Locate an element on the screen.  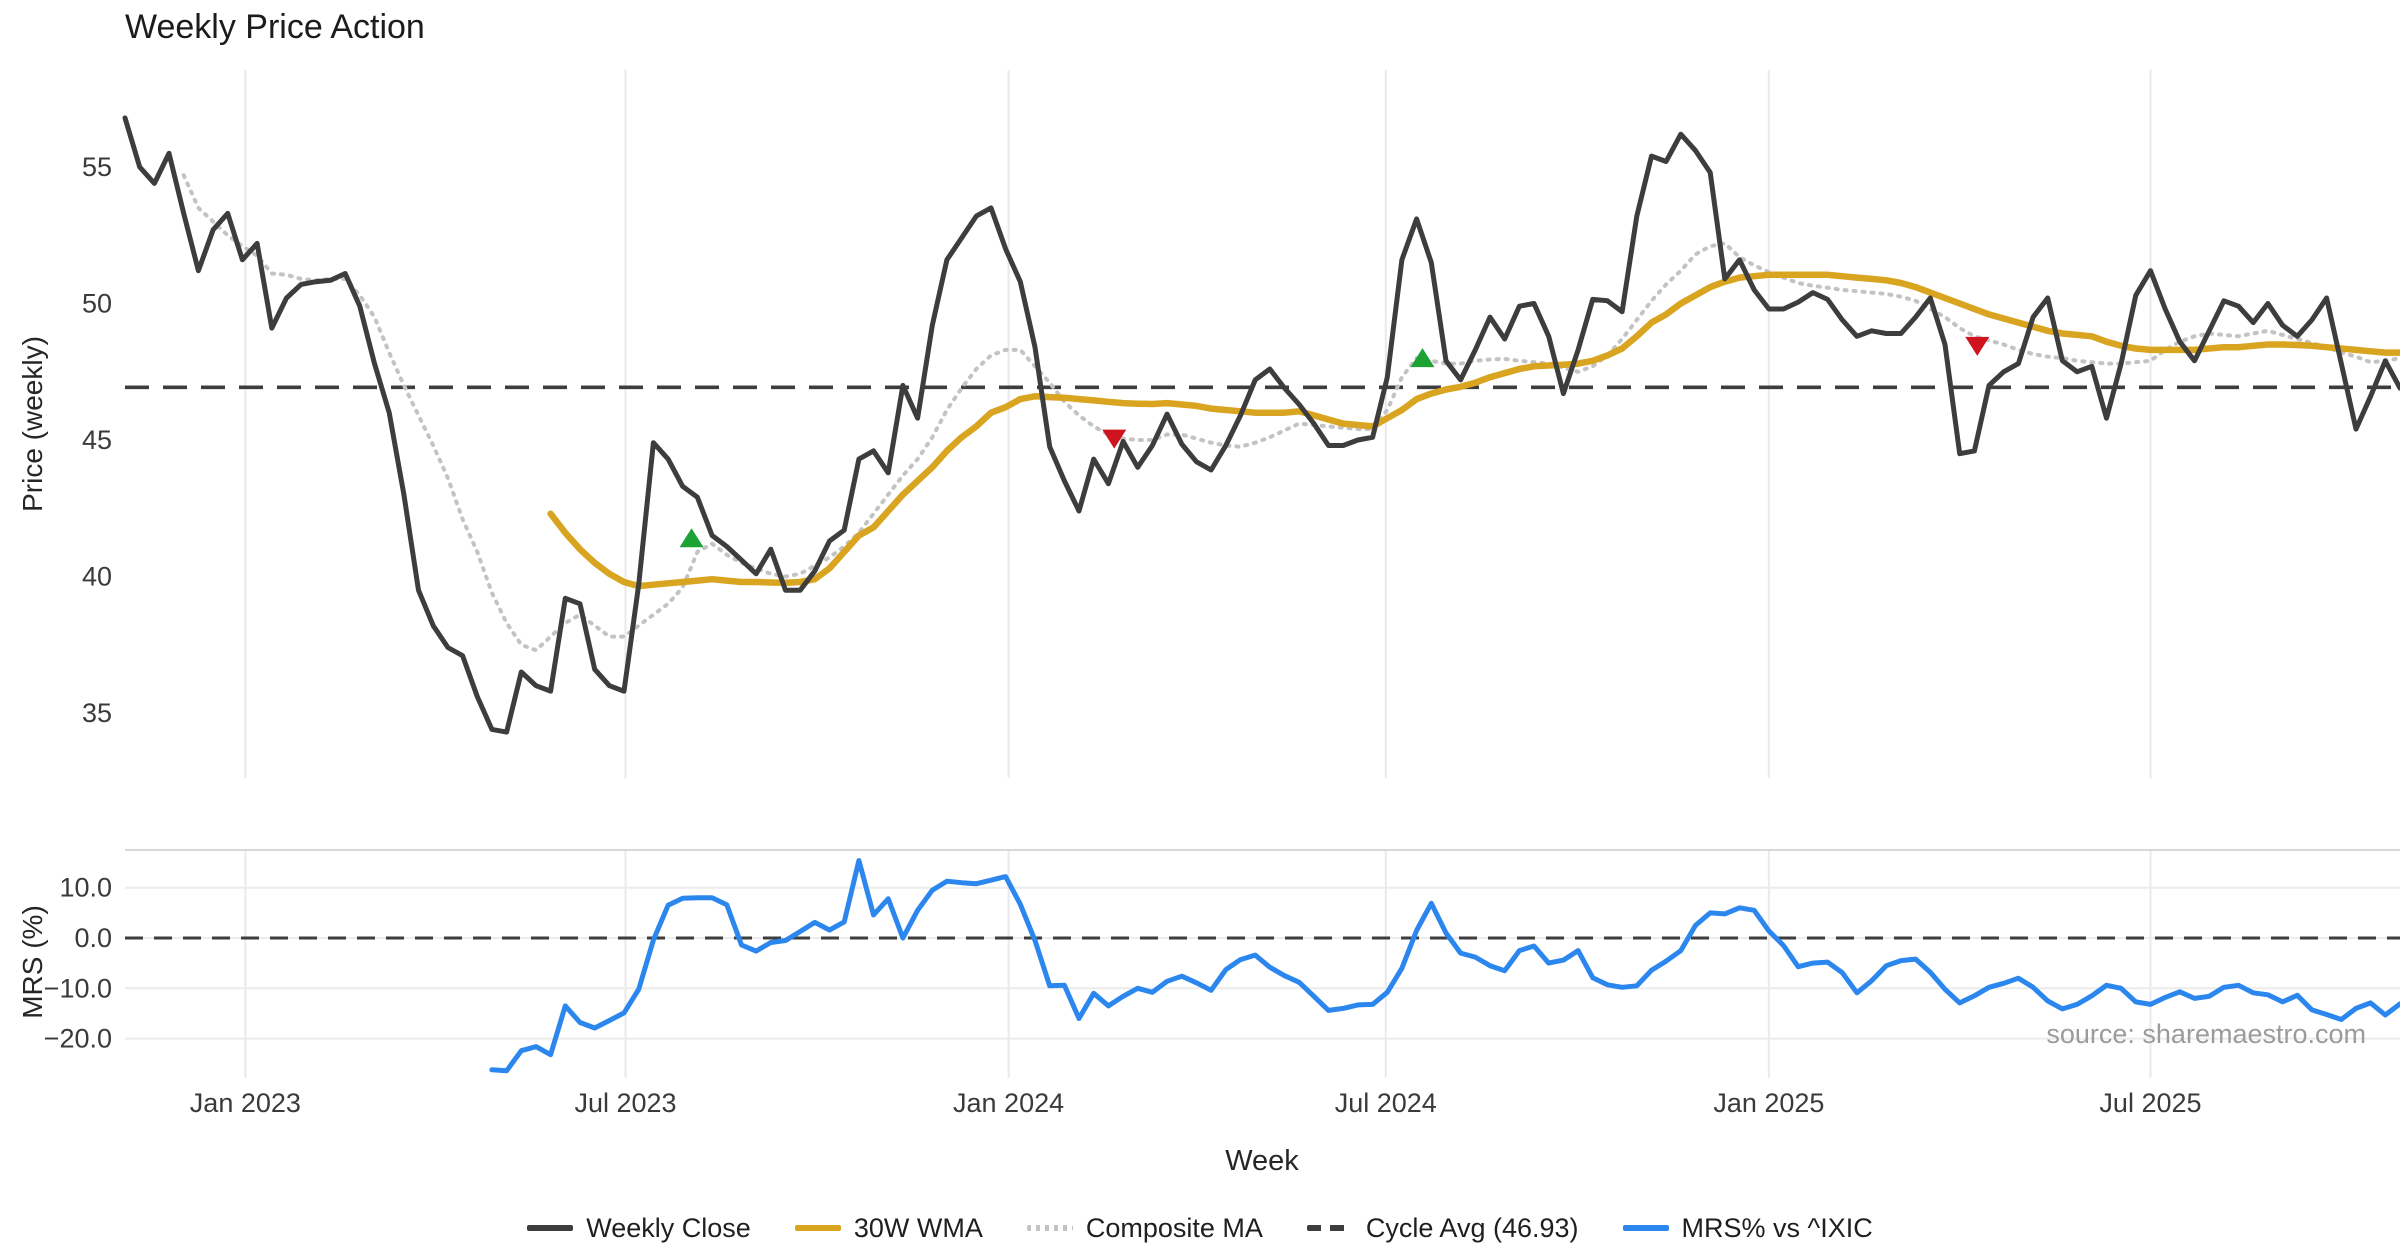
x-tick-label: Jul 2025 is located at coordinates (2150, 1103).